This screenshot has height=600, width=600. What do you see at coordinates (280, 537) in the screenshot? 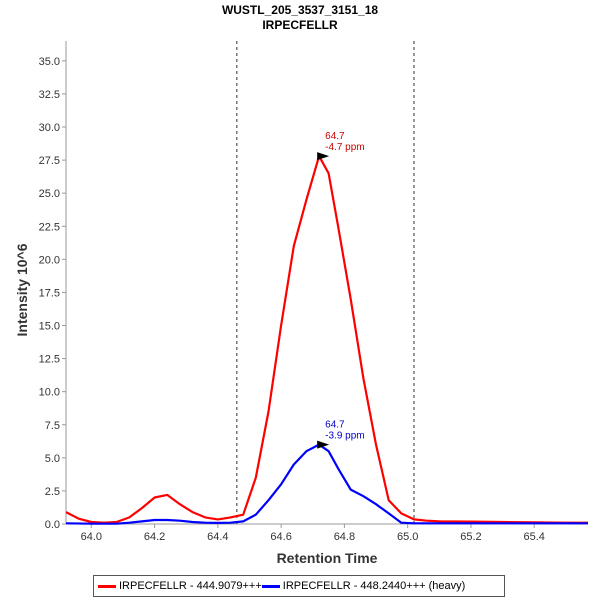
I see `x-tick-label: 64.6` at bounding box center [280, 537].